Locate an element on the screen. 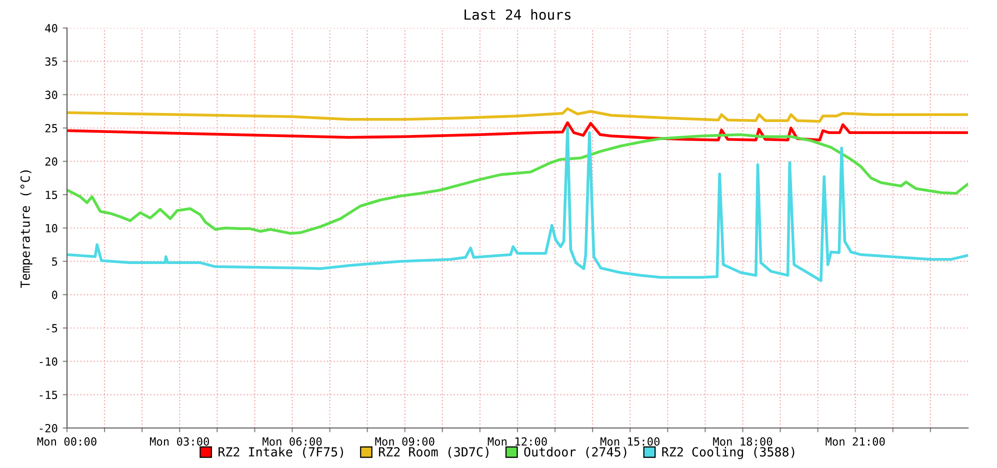 This screenshot has height=468, width=997. y-tick-label: 0 is located at coordinates (55, 295).